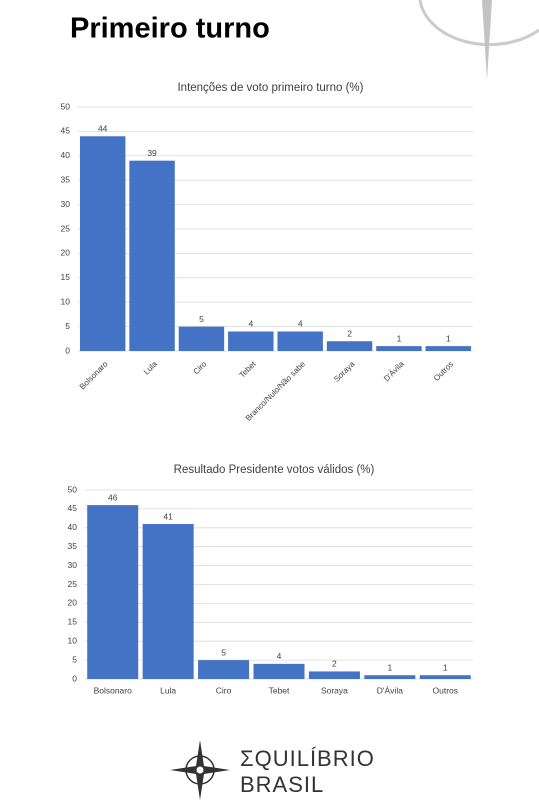 This screenshot has width=539, height=800. I want to click on compass-decoration, so click(478, 40).